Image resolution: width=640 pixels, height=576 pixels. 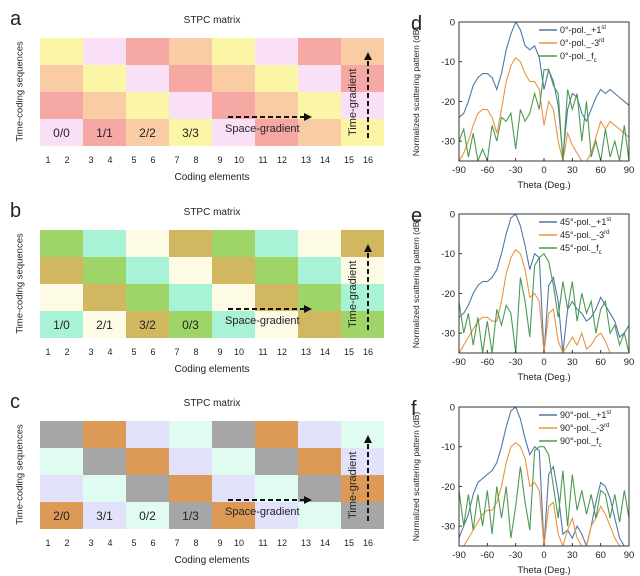 What do you see at coordinates (15, 402) in the screenshot?
I see `panel-letter: c` at bounding box center [15, 402].